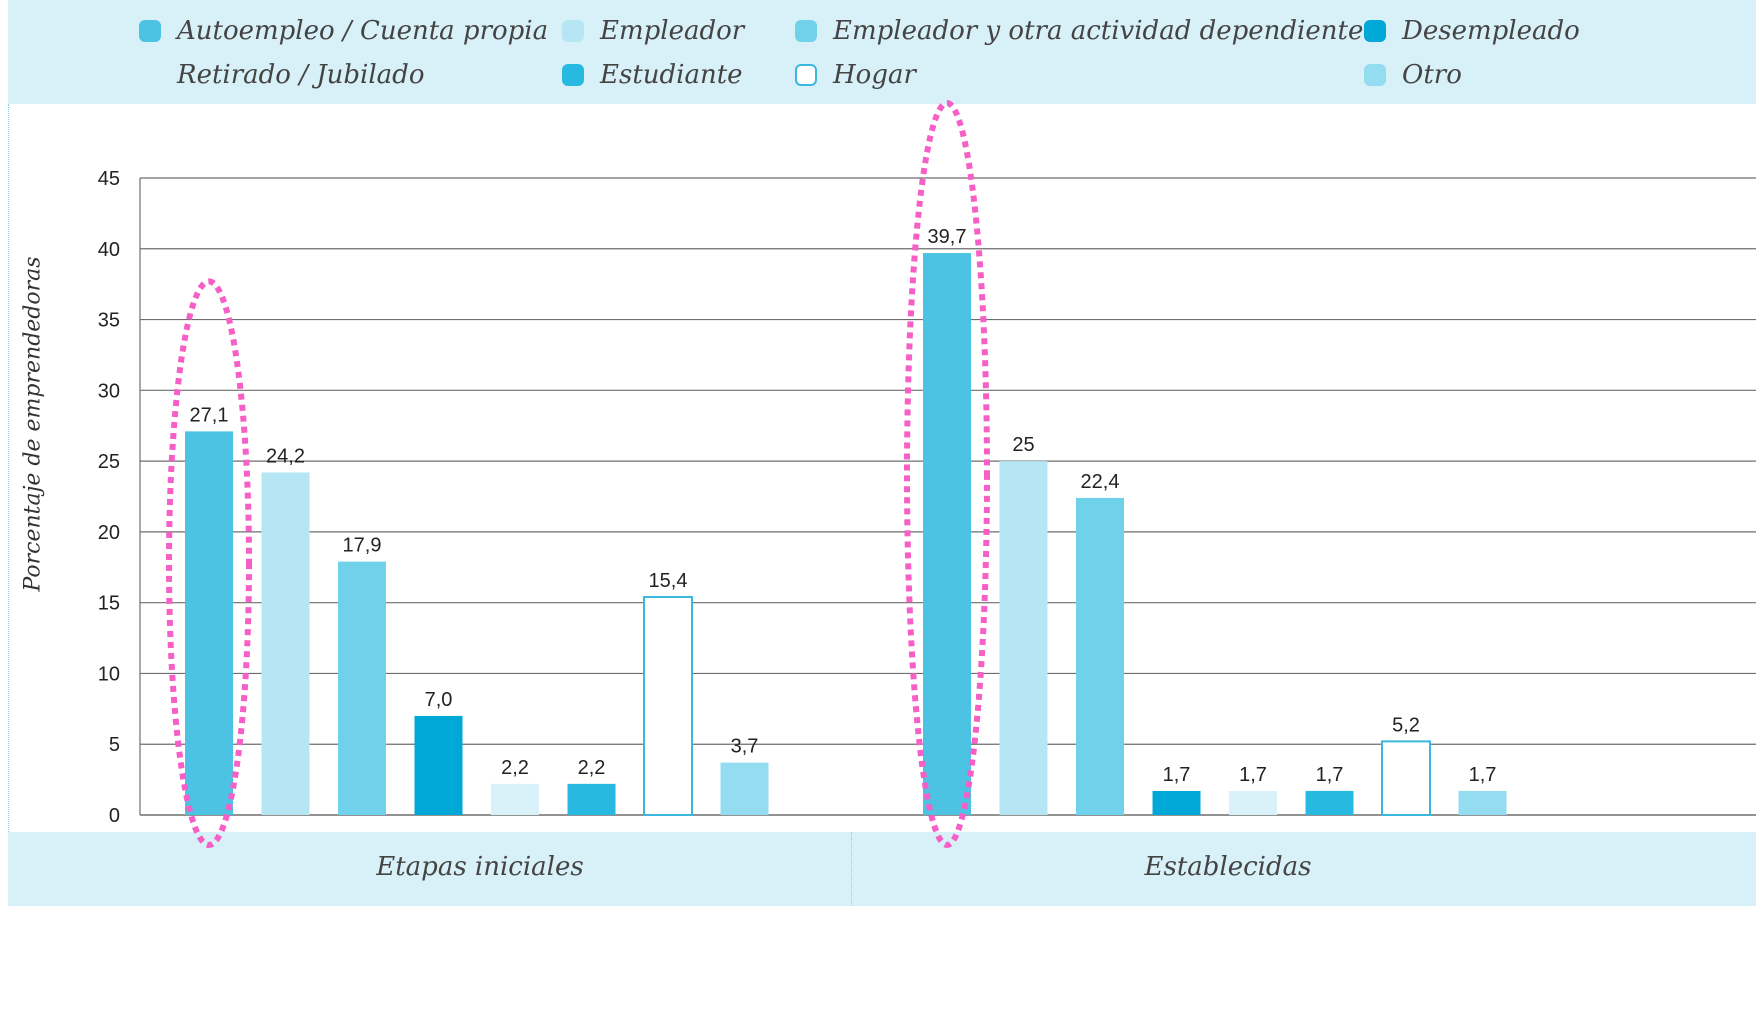 The height and width of the screenshot is (1015, 1756). Describe the element at coordinates (874, 75) in the screenshot. I see `legend-label: Hogar` at that location.